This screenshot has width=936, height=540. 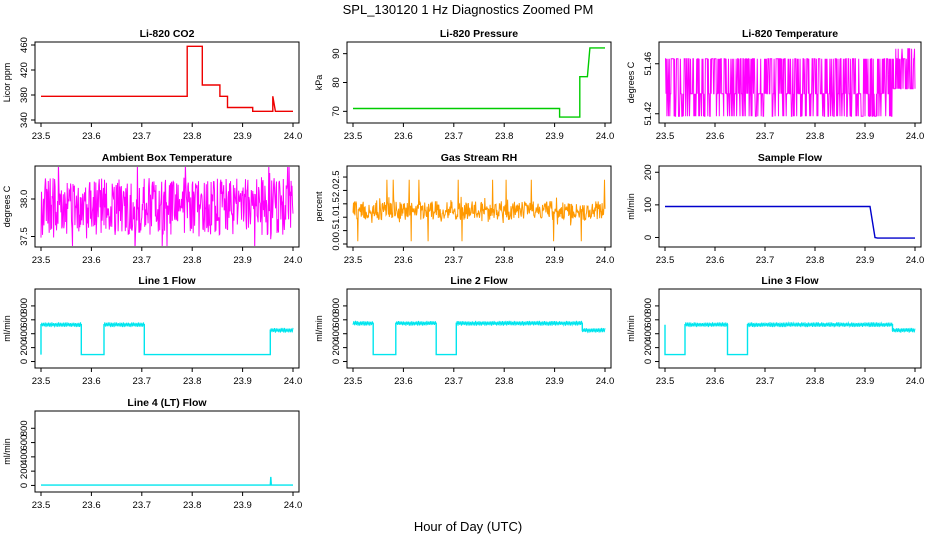 What do you see at coordinates (24, 236) in the screenshot?
I see `y-tick-label: 37.5` at bounding box center [24, 236].